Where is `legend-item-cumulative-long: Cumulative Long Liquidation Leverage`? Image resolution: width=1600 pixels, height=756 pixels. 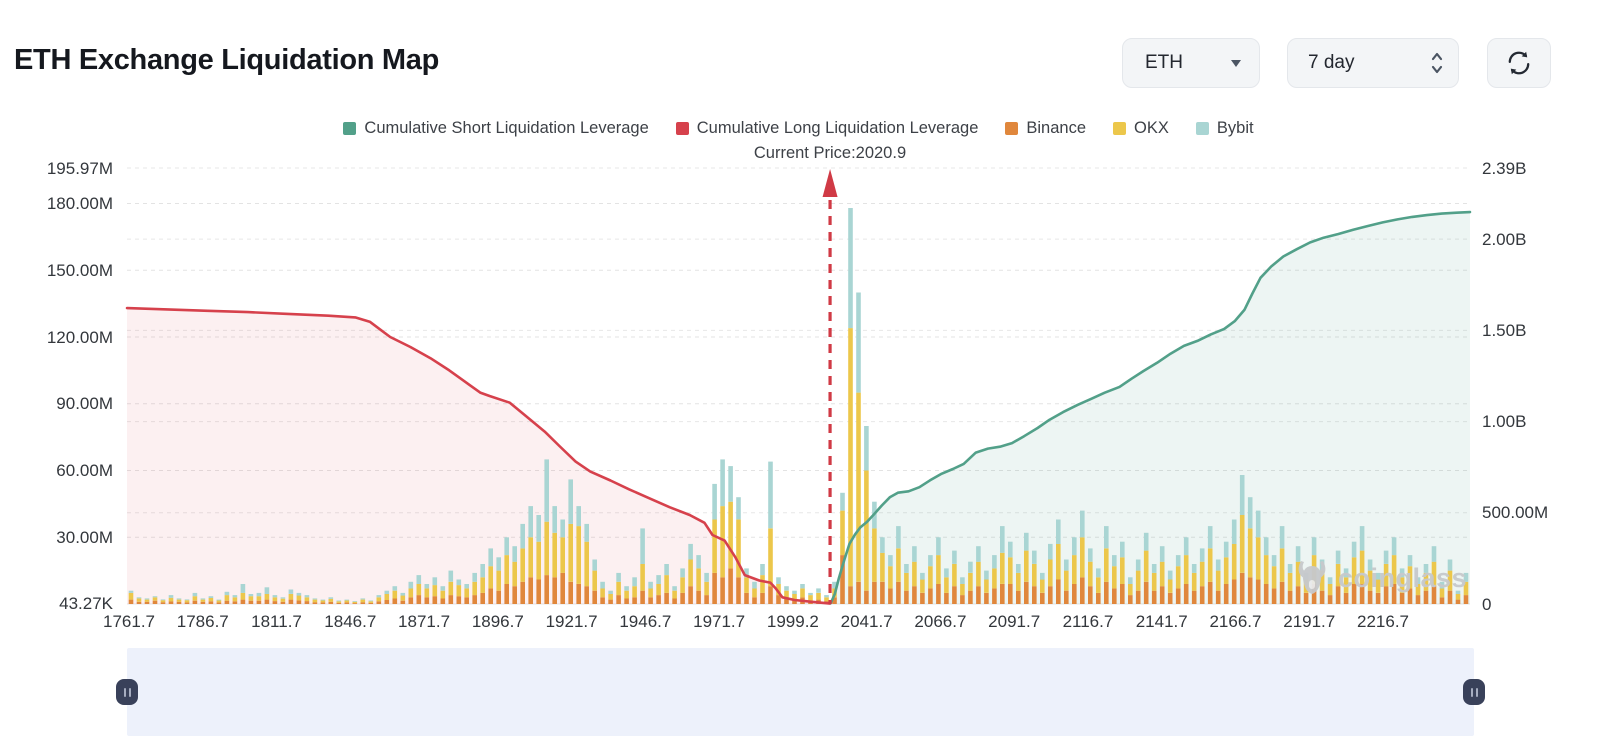
legend-item-cumulative-long: Cumulative Long Liquidation Leverage is located at coordinates (827, 128).